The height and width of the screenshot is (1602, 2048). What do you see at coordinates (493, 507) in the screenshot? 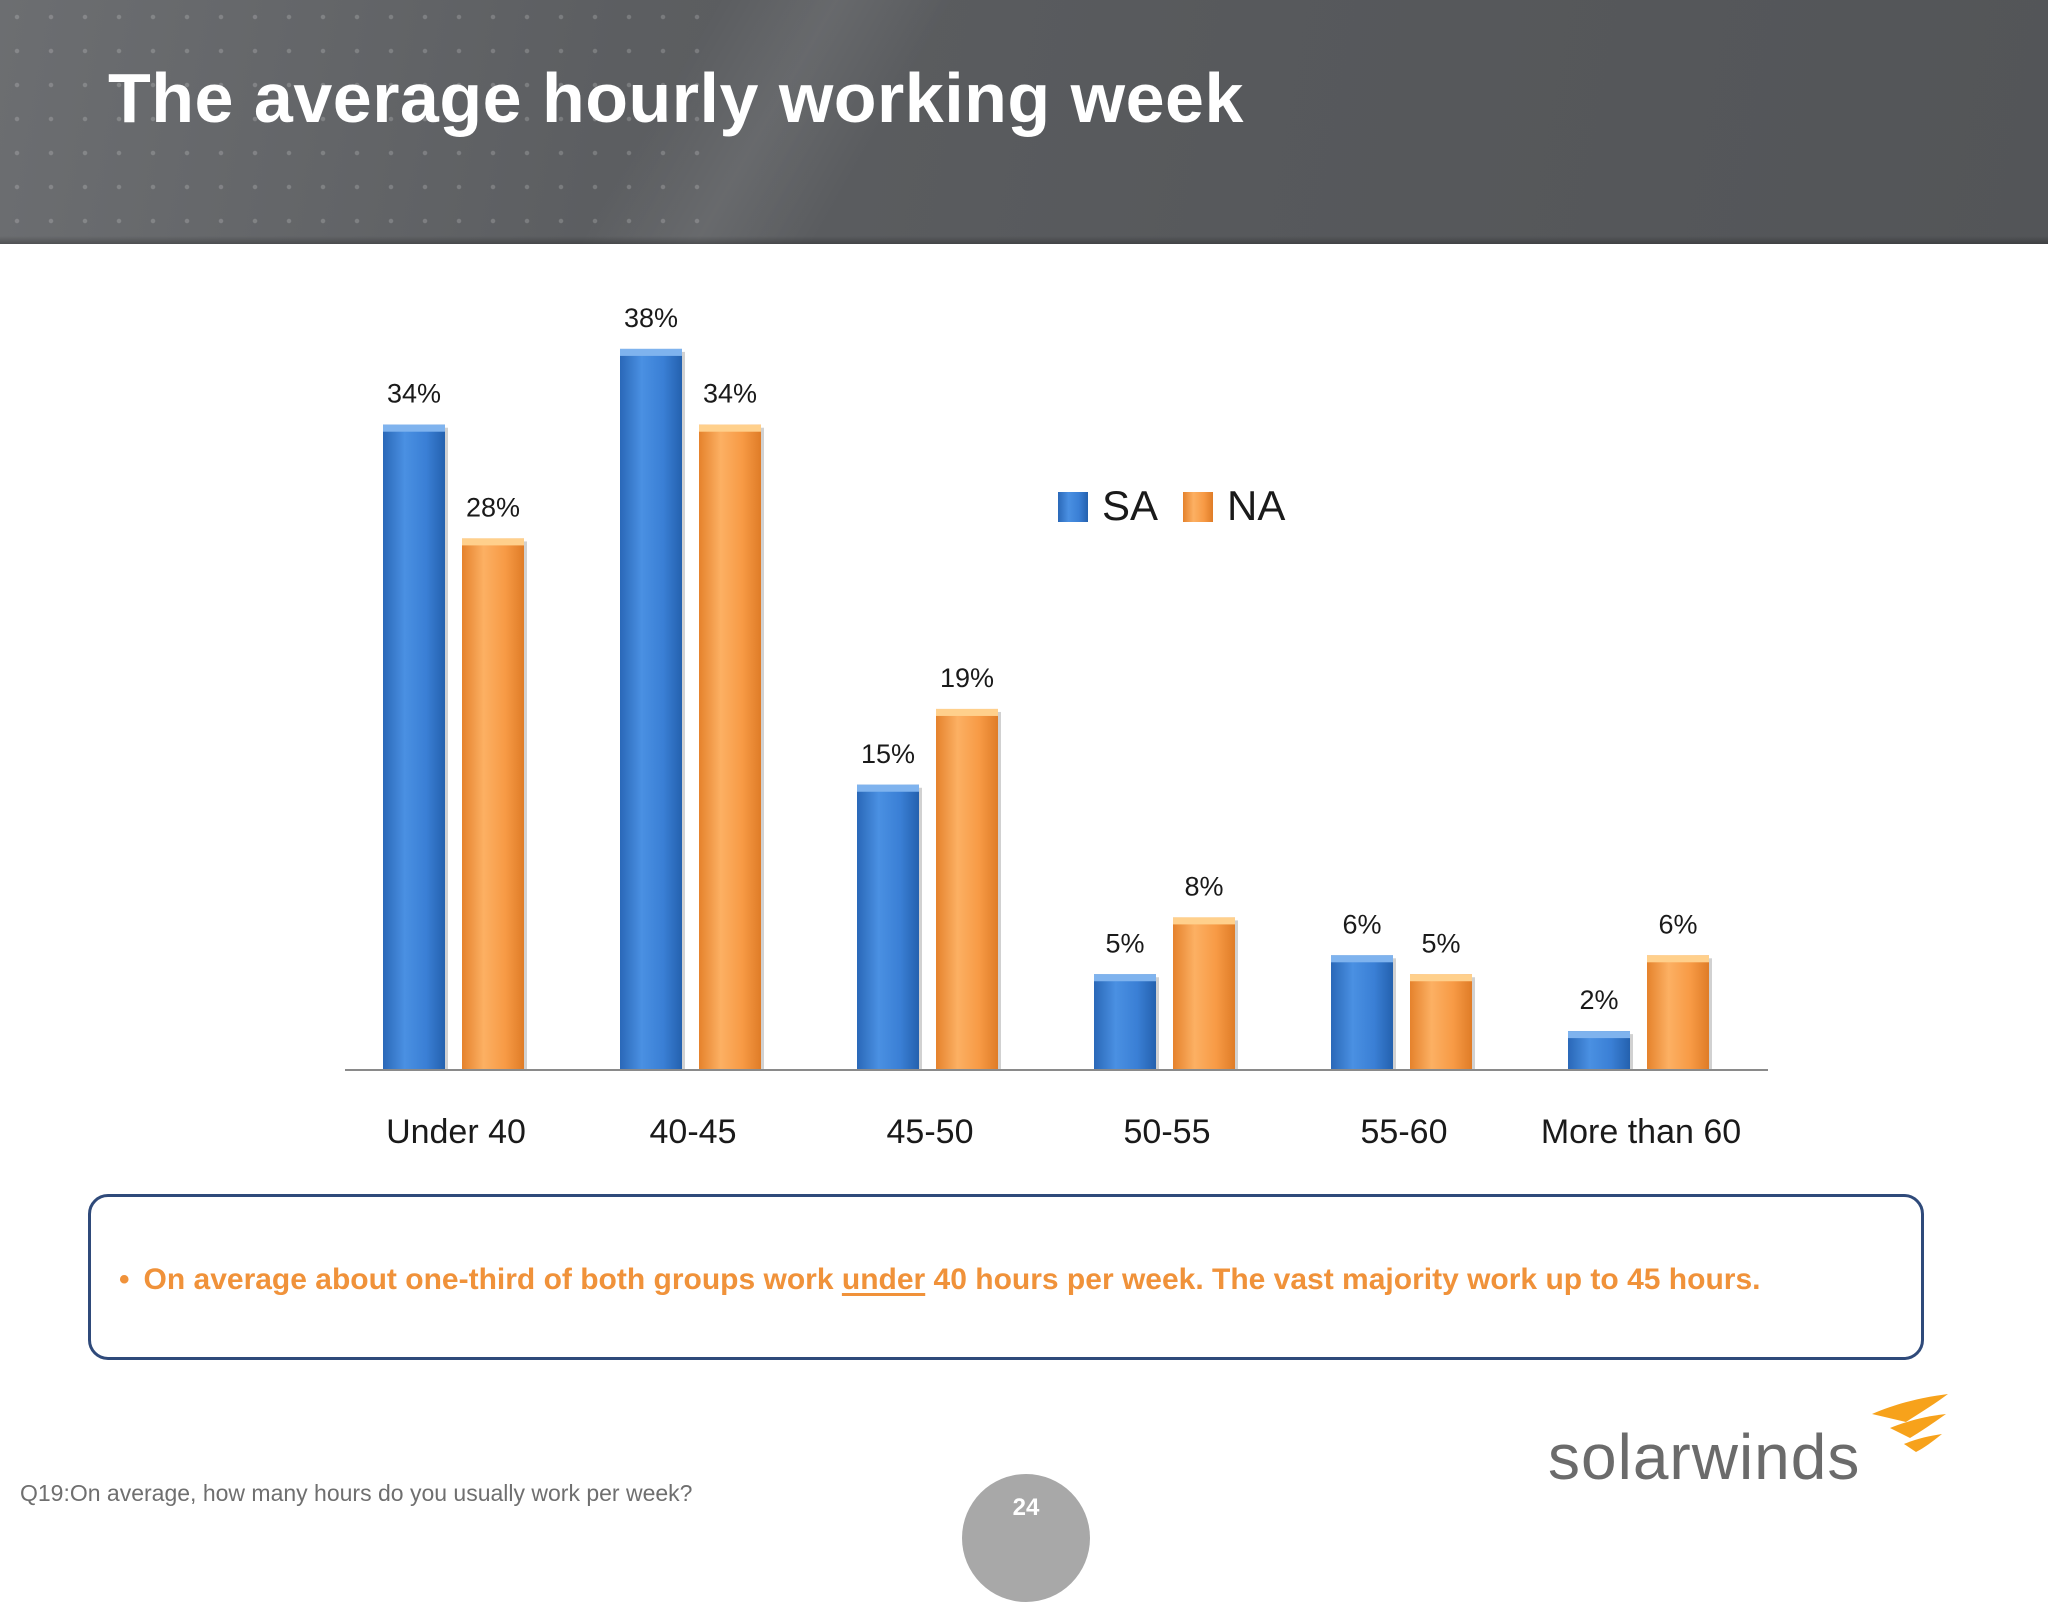
I see `value-label-na-under-40: 28%` at bounding box center [493, 507].